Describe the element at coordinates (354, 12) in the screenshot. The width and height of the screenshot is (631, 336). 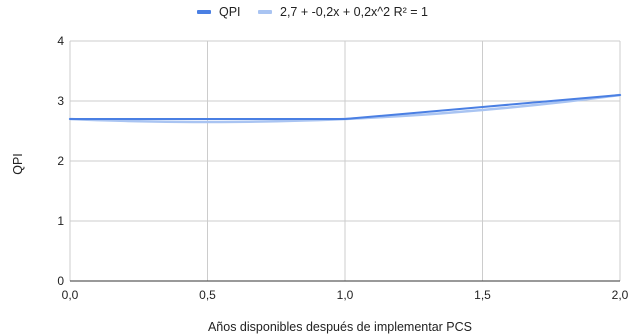
I see `legend-label: 2,7 + -0,2x + 0,2x^2 R² = 1` at that location.